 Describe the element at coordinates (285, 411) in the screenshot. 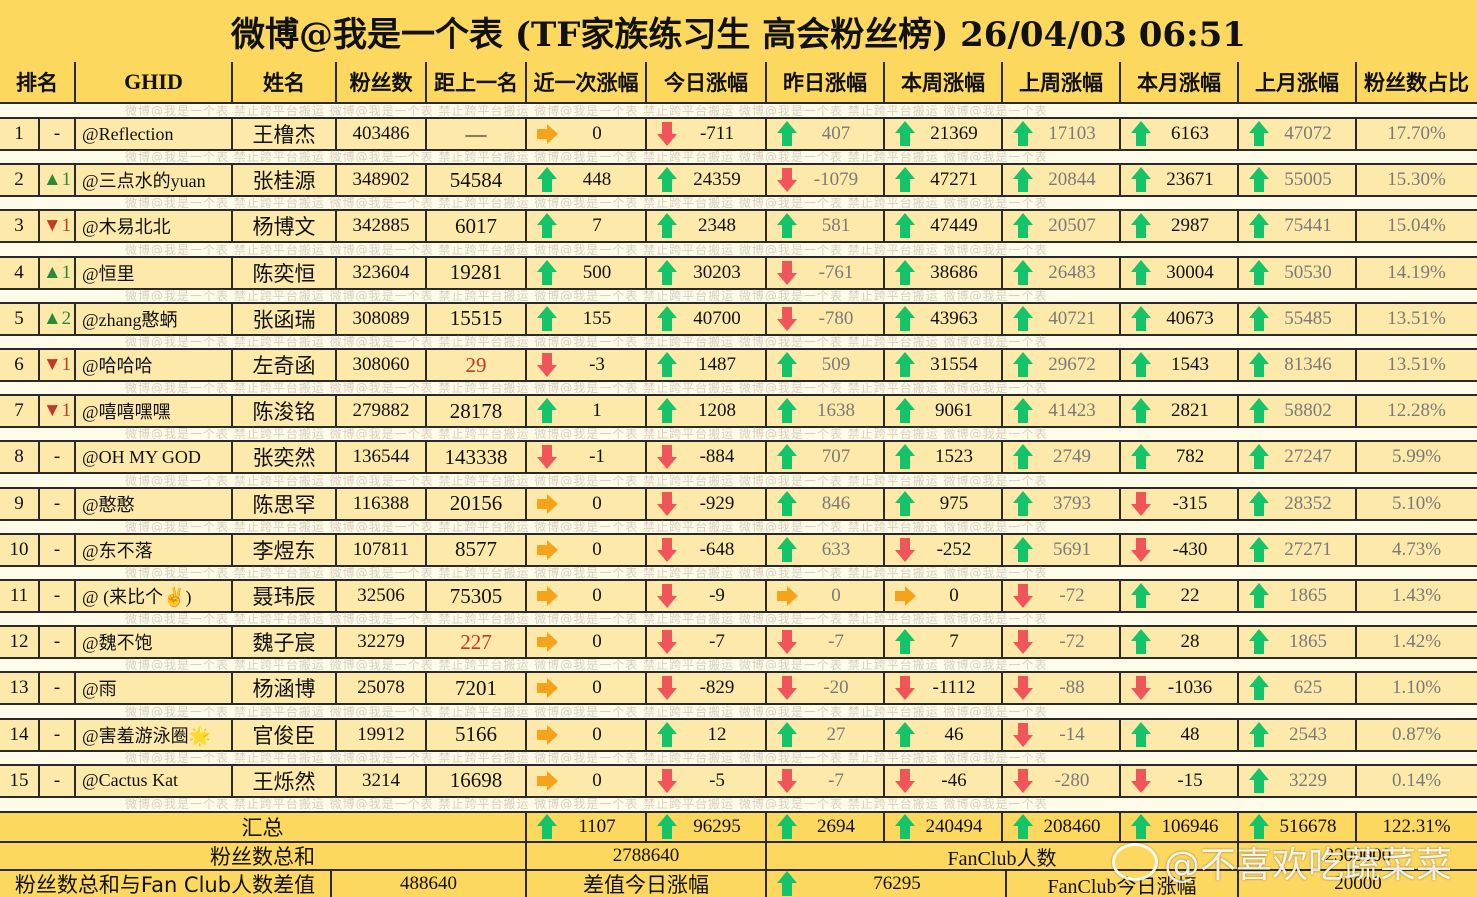

I see `name-cell: 陈浚铭` at that location.